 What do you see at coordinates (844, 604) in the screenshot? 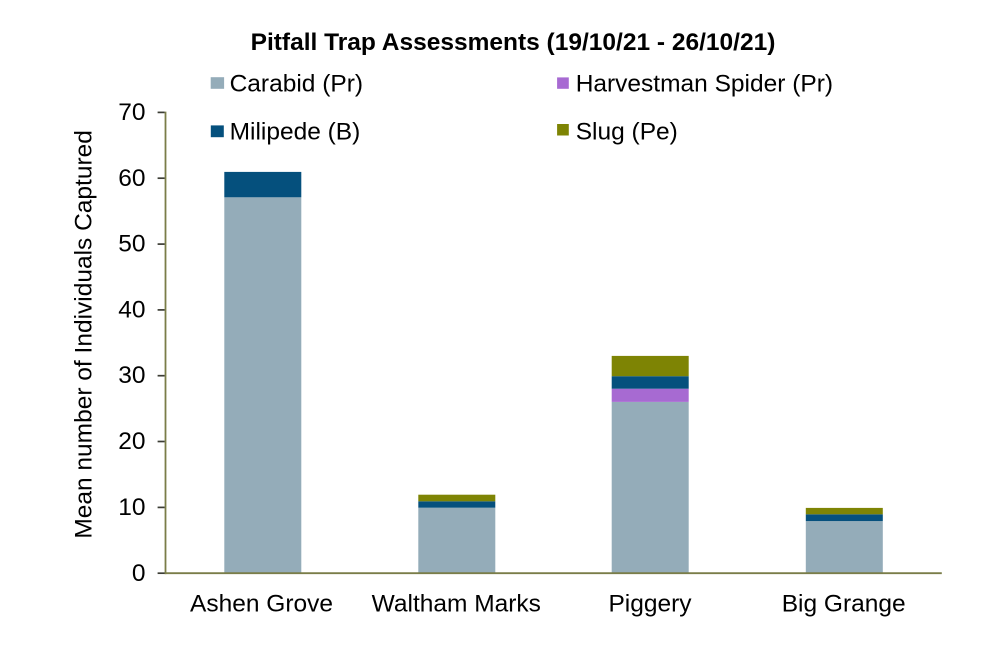
I see `svg-text: Big Grange` at bounding box center [844, 604].